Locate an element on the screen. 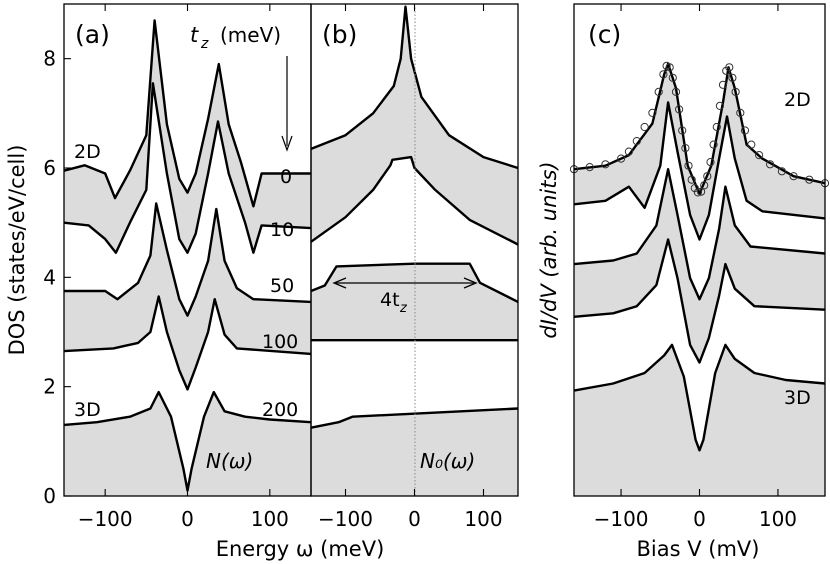 The height and width of the screenshot is (564, 830). curve-label-100: 100 is located at coordinates (280, 342).